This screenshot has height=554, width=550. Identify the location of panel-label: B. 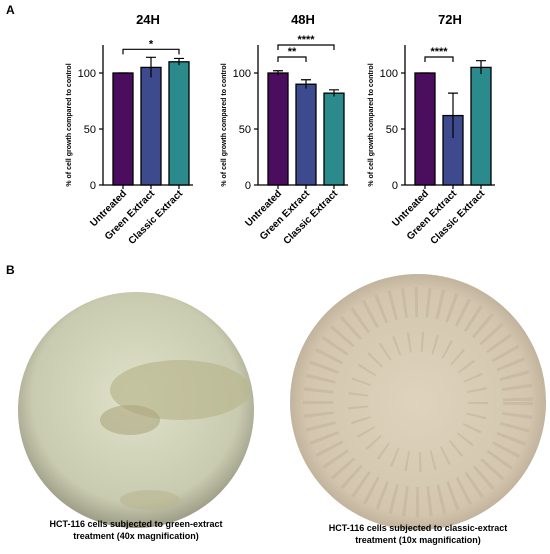
(10, 270).